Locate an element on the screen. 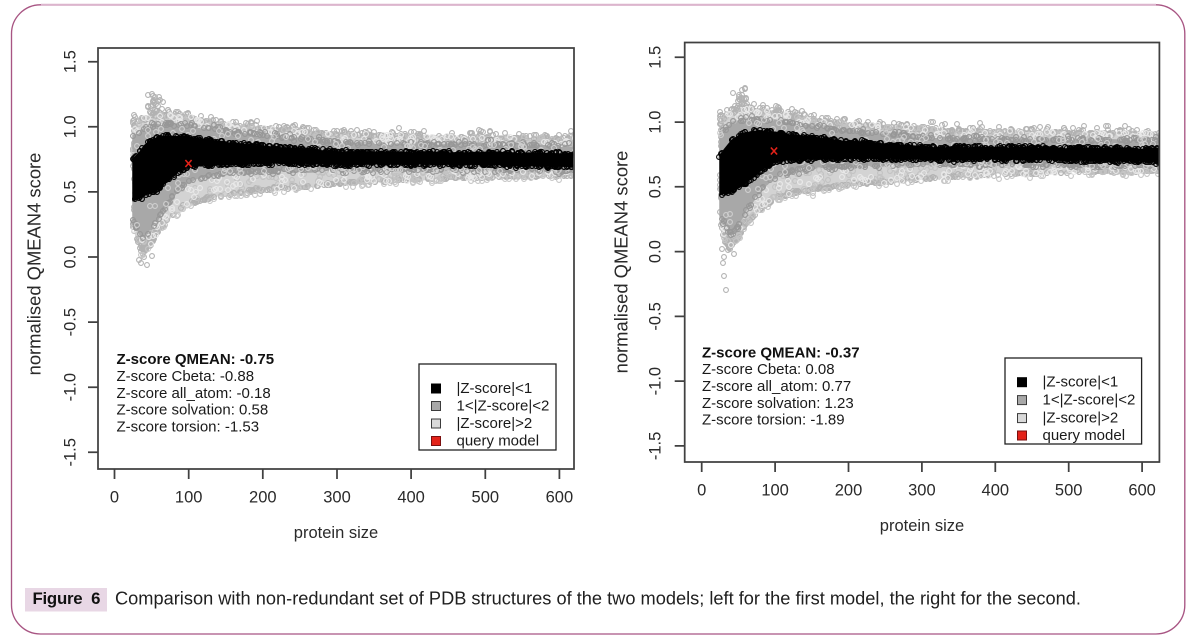 This screenshot has width=1192, height=643. svg-text: Z-score all_atom: 0.77 is located at coordinates (776, 386).